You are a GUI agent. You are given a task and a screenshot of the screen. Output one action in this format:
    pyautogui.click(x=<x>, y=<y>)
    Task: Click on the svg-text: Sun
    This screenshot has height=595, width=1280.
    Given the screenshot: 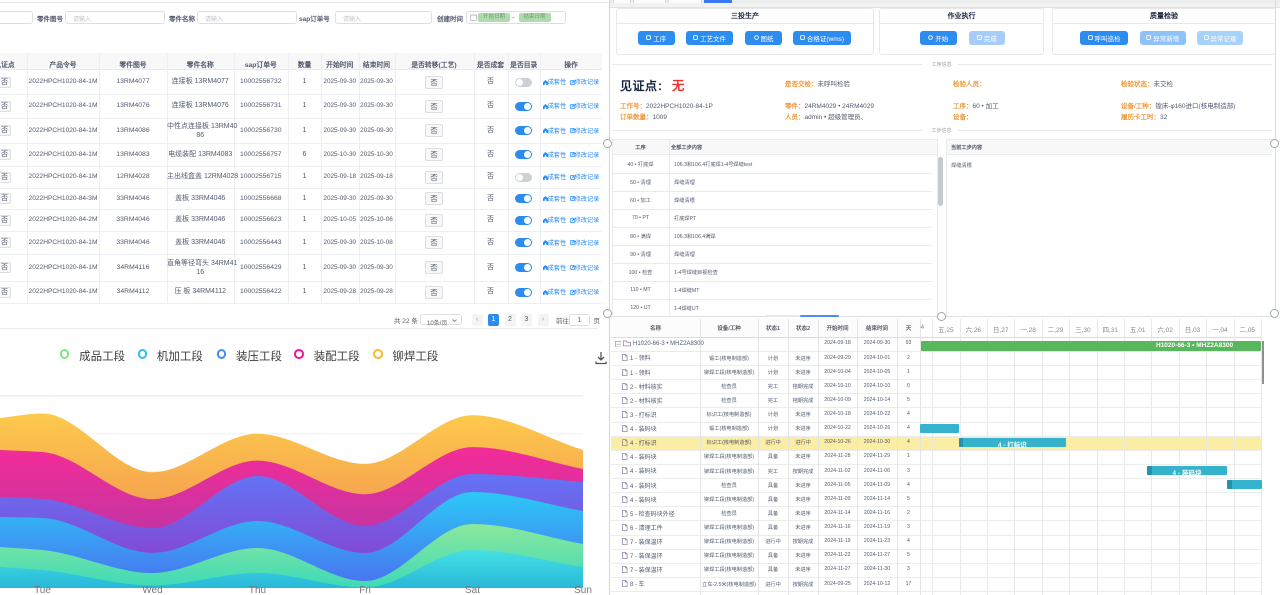 What is the action you would take?
    pyautogui.click(x=583, y=590)
    